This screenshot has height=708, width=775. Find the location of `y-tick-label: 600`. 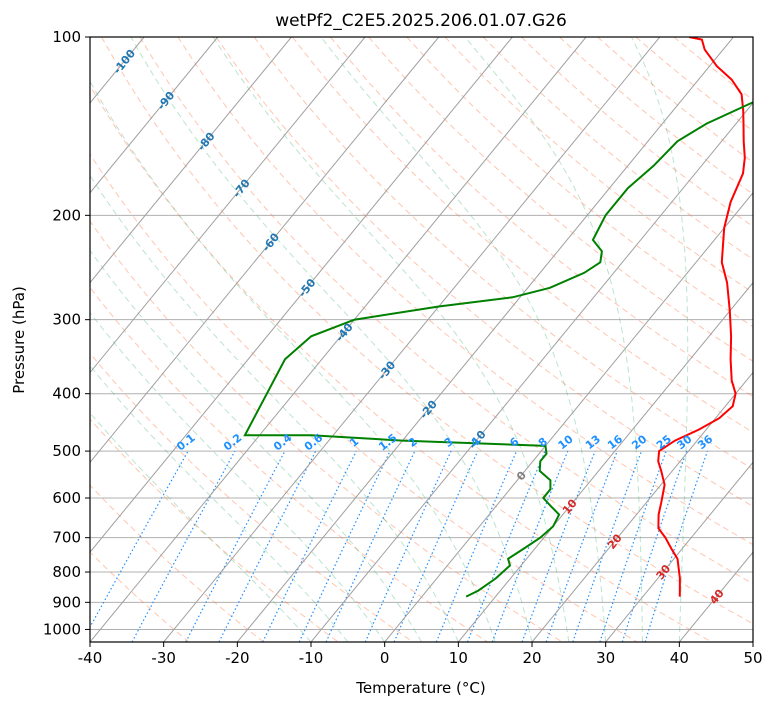

y-tick-label: 600 is located at coordinates (66, 498).